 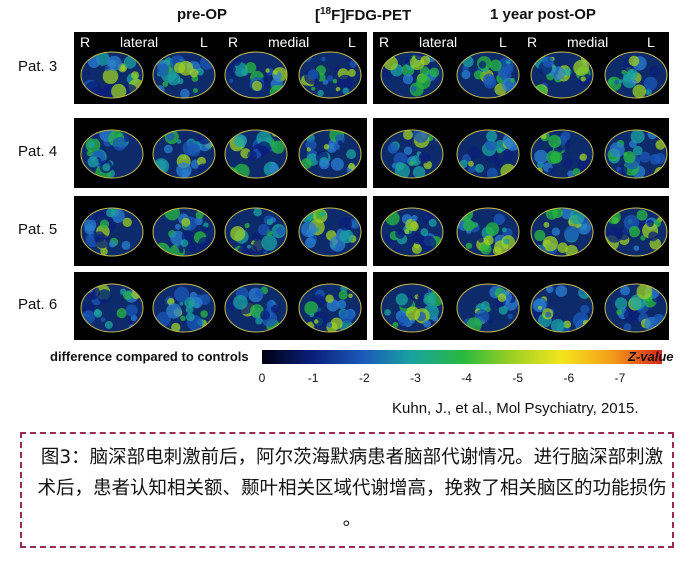 I want to click on header-fdg-pet: [18F]FDG-PET, so click(x=363, y=15).